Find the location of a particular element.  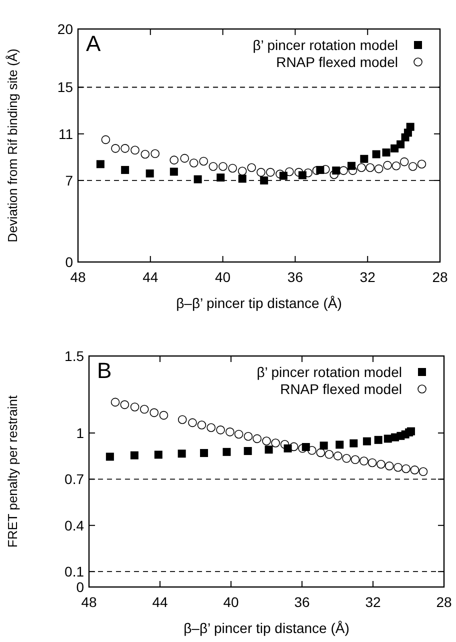

y-axis-title: Deviation from Rif binding site (Å) is located at coordinates (12, 145).